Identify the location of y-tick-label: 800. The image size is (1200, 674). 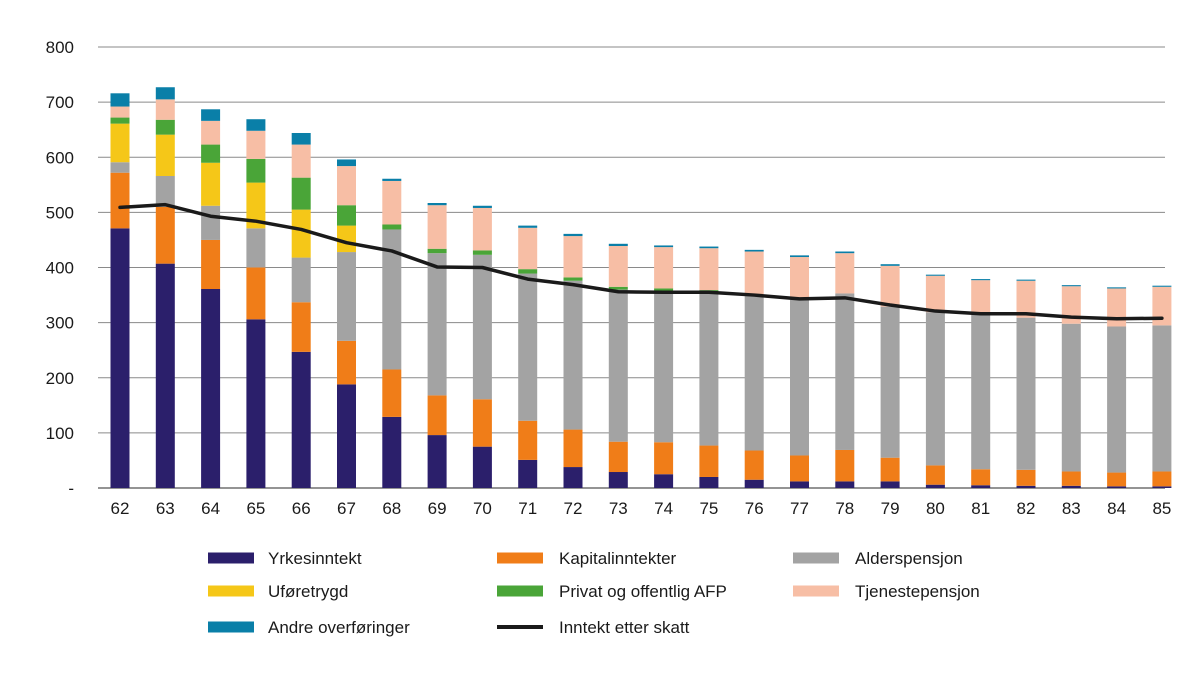
(60, 47).